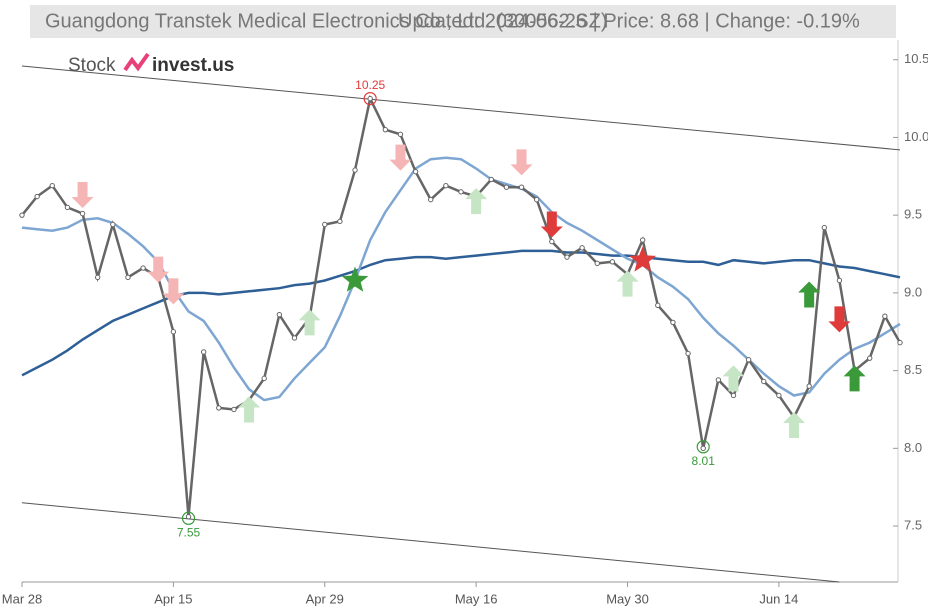 Image resolution: width=928 pixels, height=610 pixels. I want to click on x-tick-label: Apr 15, so click(173, 598).